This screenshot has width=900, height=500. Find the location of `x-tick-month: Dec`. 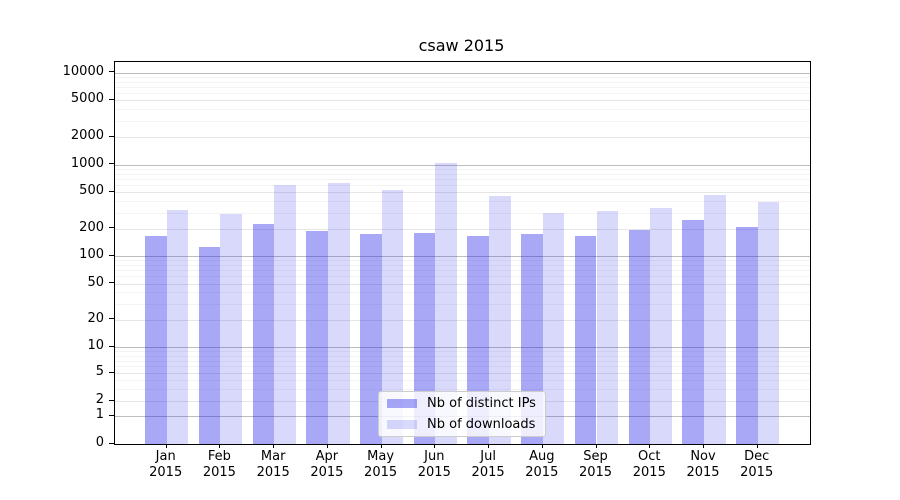

x-tick-month: Dec is located at coordinates (757, 456).